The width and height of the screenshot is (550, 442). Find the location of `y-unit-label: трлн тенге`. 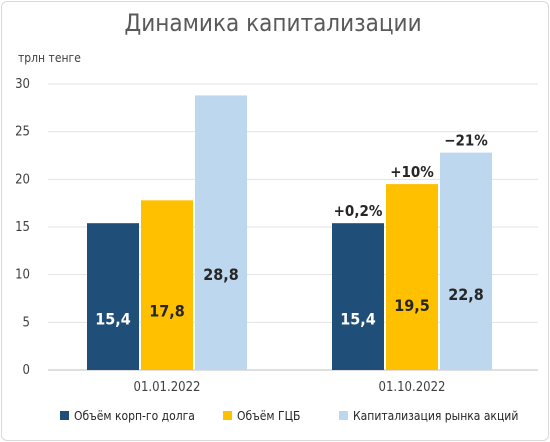

y-unit-label: трлн тенге is located at coordinates (49, 58).